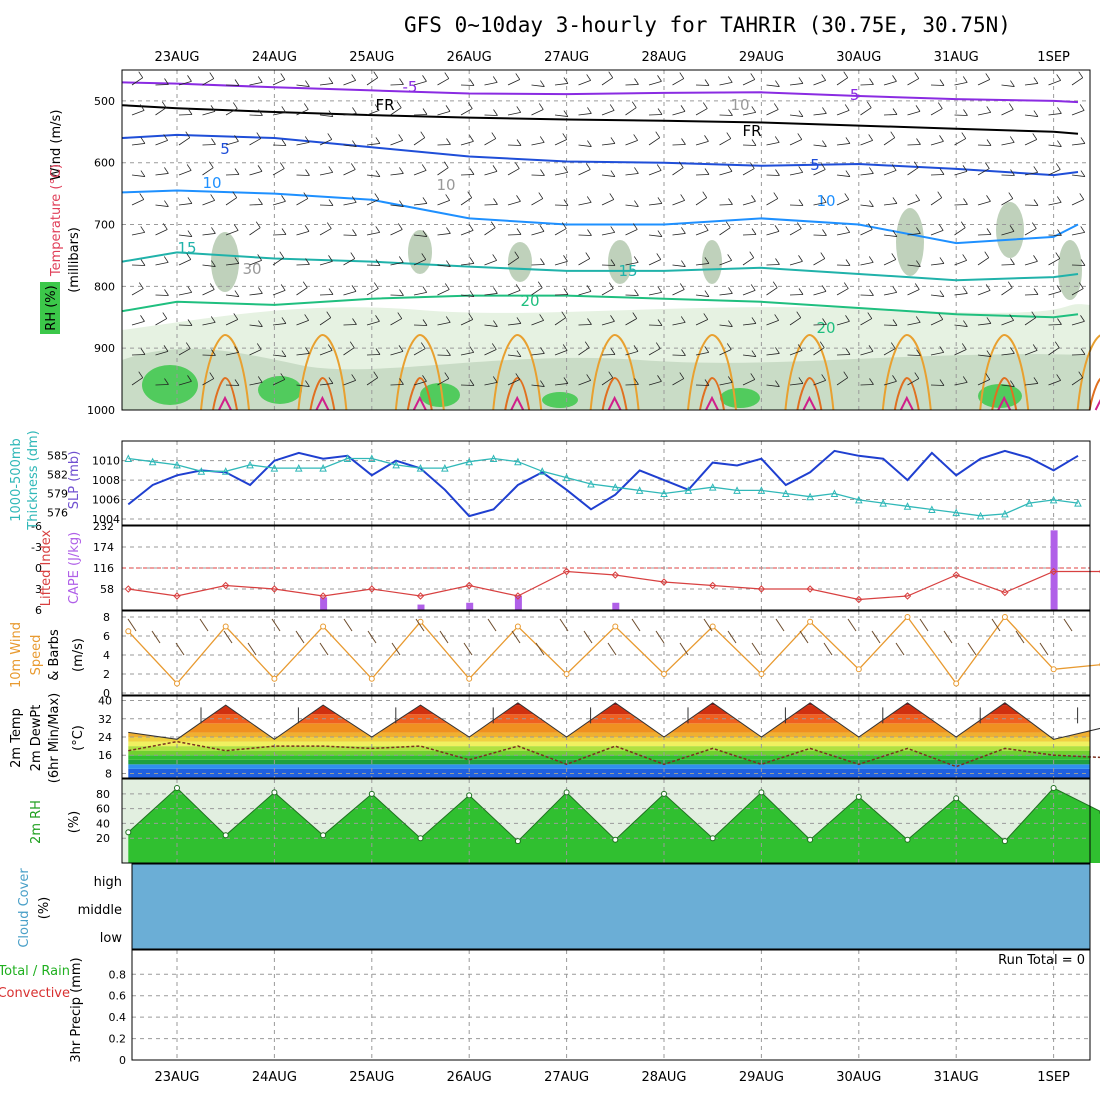 The height and width of the screenshot is (1100, 1100). Describe the element at coordinates (470, 606) in the screenshot. I see `cape-bar` at that location.